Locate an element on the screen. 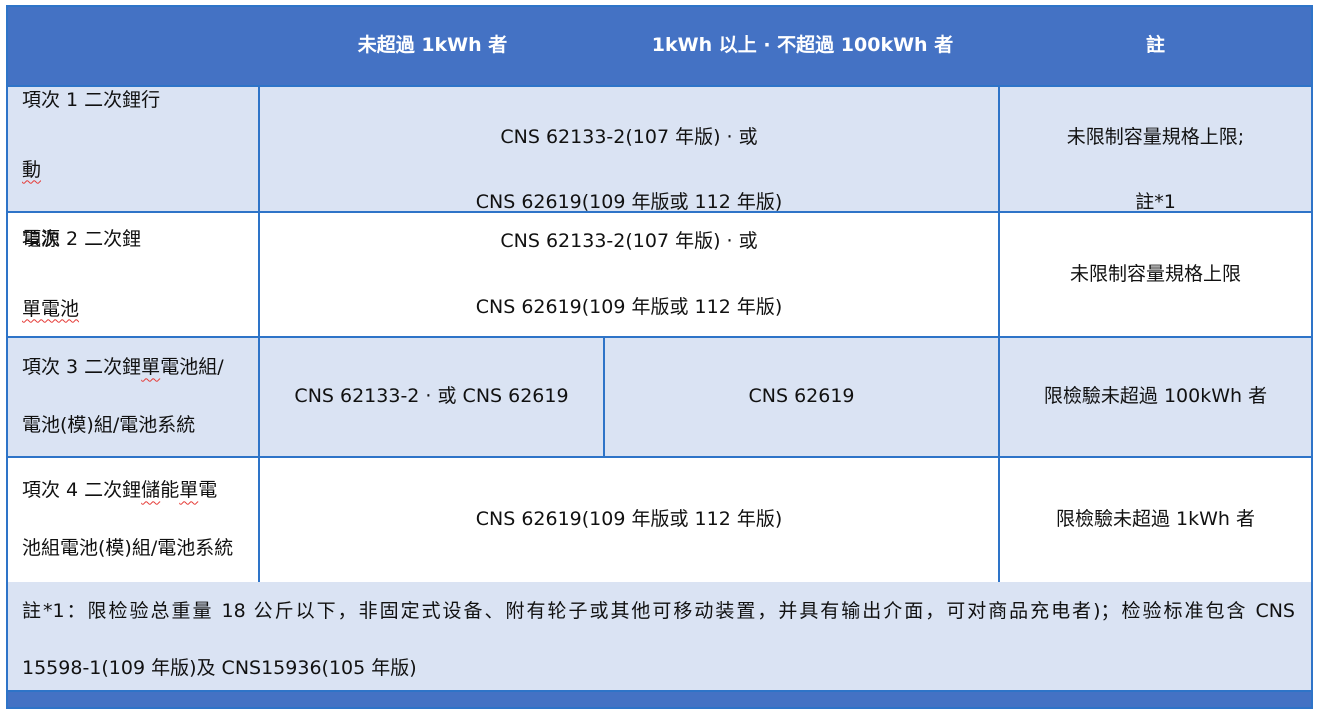 The image size is (1319, 721). label-text: 池組電池(模)組/電池系統 is located at coordinates (128, 548).